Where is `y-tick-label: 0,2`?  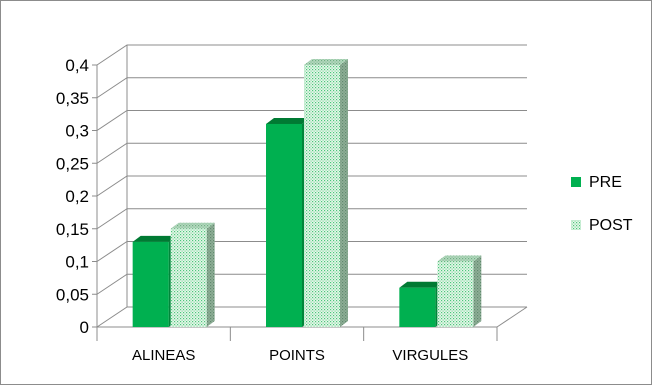 y-tick-label: 0,2 is located at coordinates (77, 196).